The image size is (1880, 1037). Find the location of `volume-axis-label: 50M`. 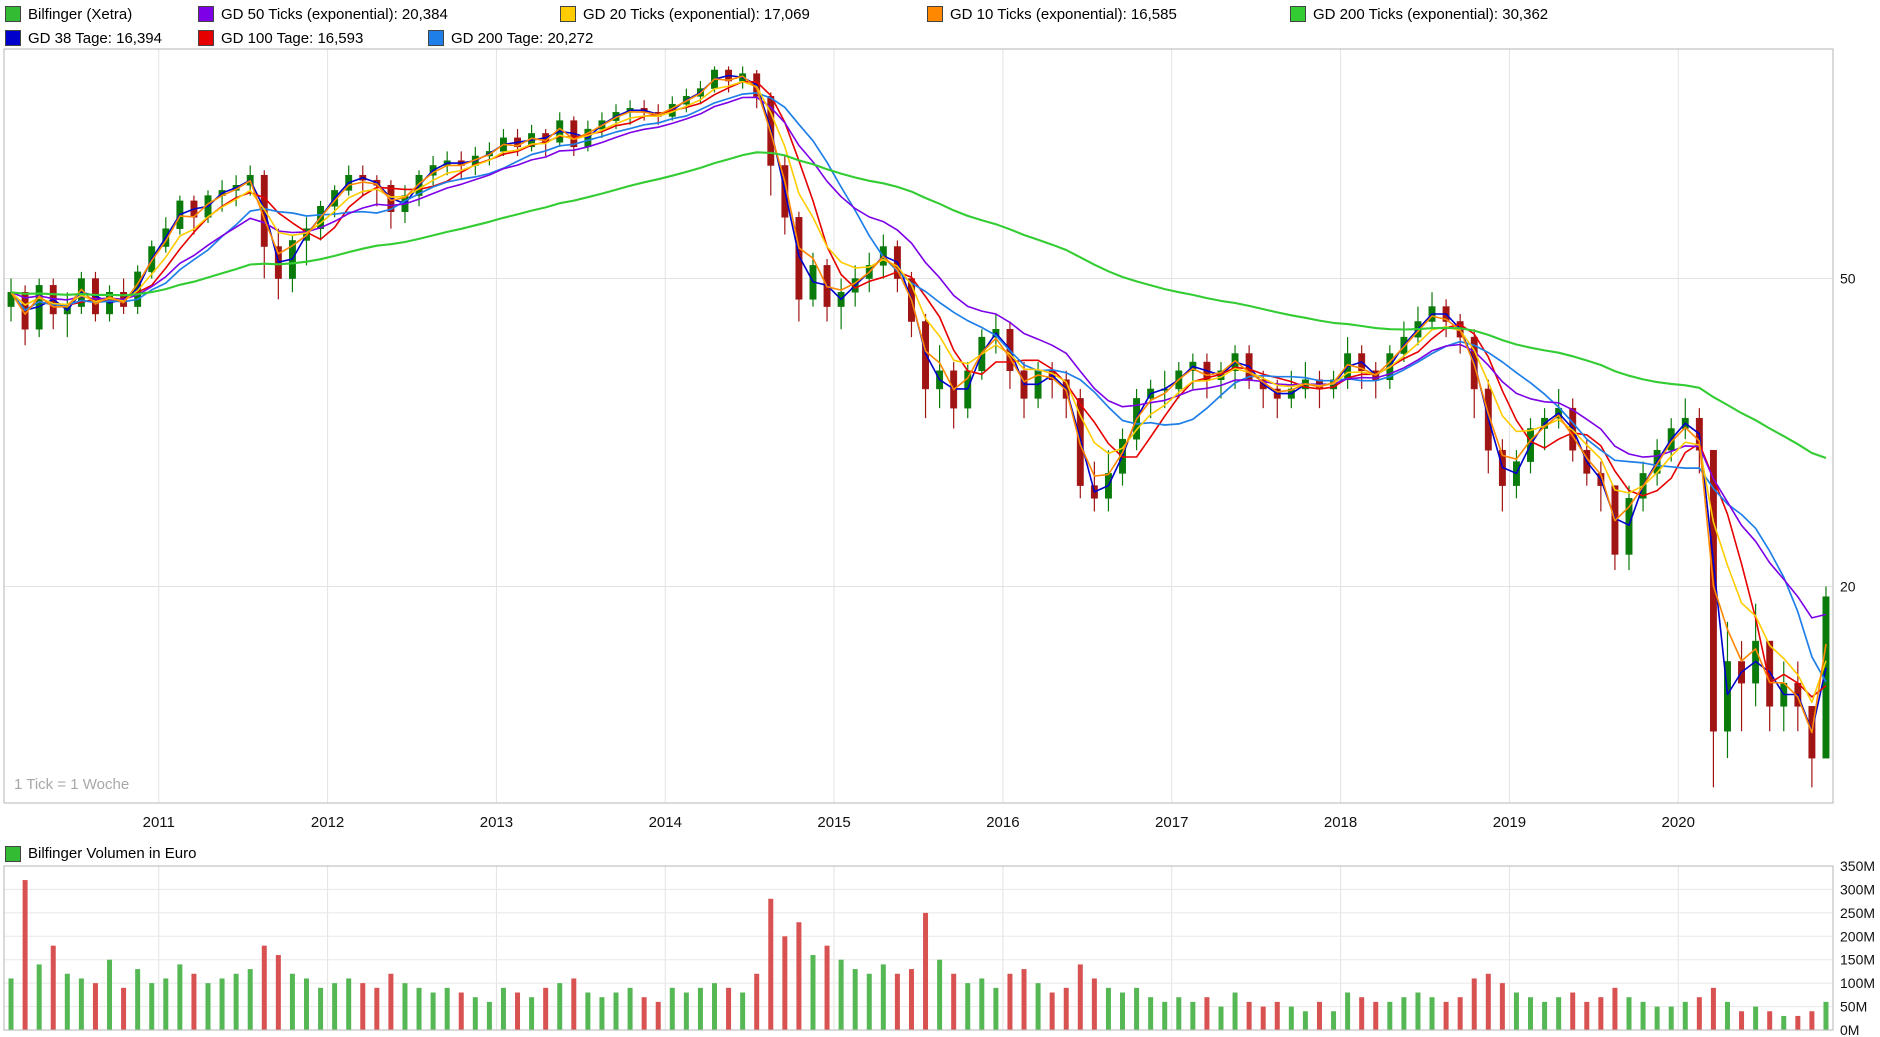

volume-axis-label: 50M is located at coordinates (1853, 1007).